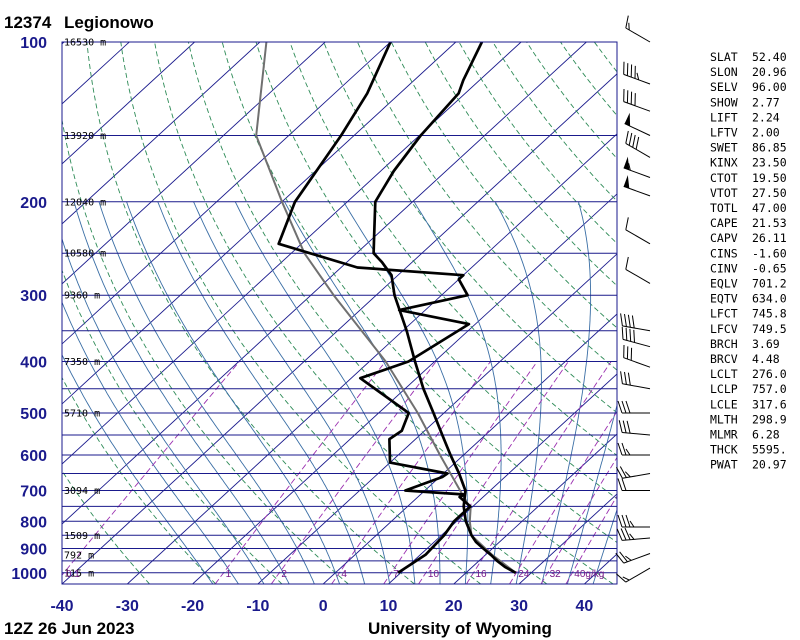 The image size is (800, 640). Describe the element at coordinates (85, 254) in the screenshot. I see `height-label: 10580 m` at that location.